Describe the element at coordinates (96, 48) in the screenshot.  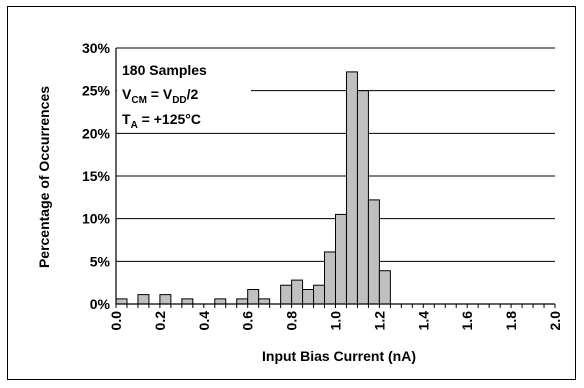
I see `y-tick-label: 30%` at that location.